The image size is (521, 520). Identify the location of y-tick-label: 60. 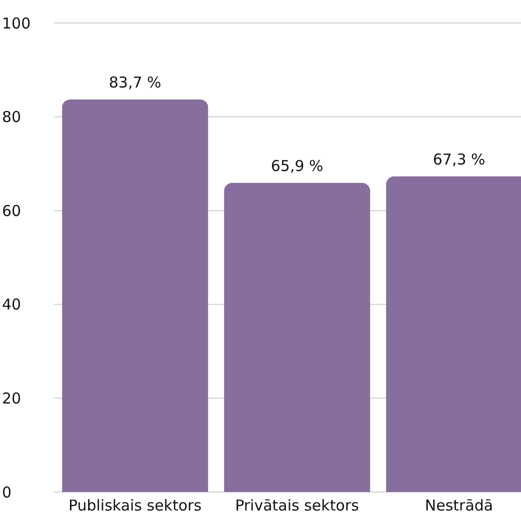
(12, 211).